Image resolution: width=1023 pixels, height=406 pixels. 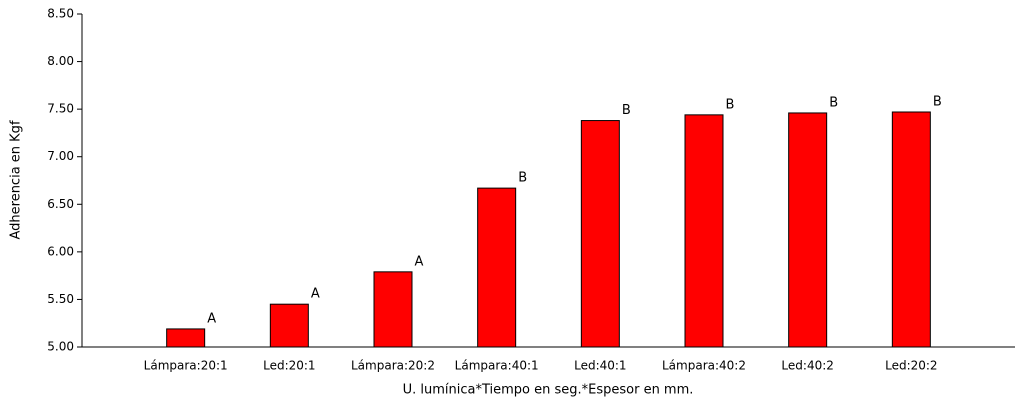 I want to click on x-tick-label: Lámpara:40:2, so click(x=704, y=366).